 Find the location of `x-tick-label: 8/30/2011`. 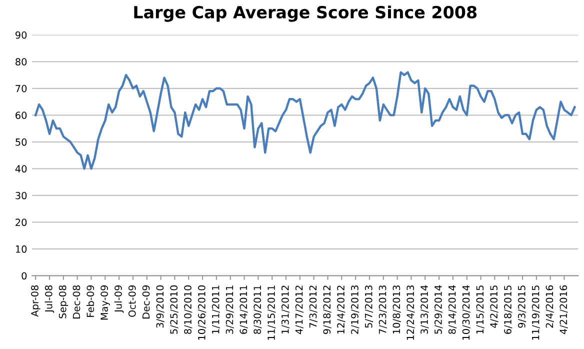

x-tick-label: 8/30/2011 is located at coordinates (258, 310).